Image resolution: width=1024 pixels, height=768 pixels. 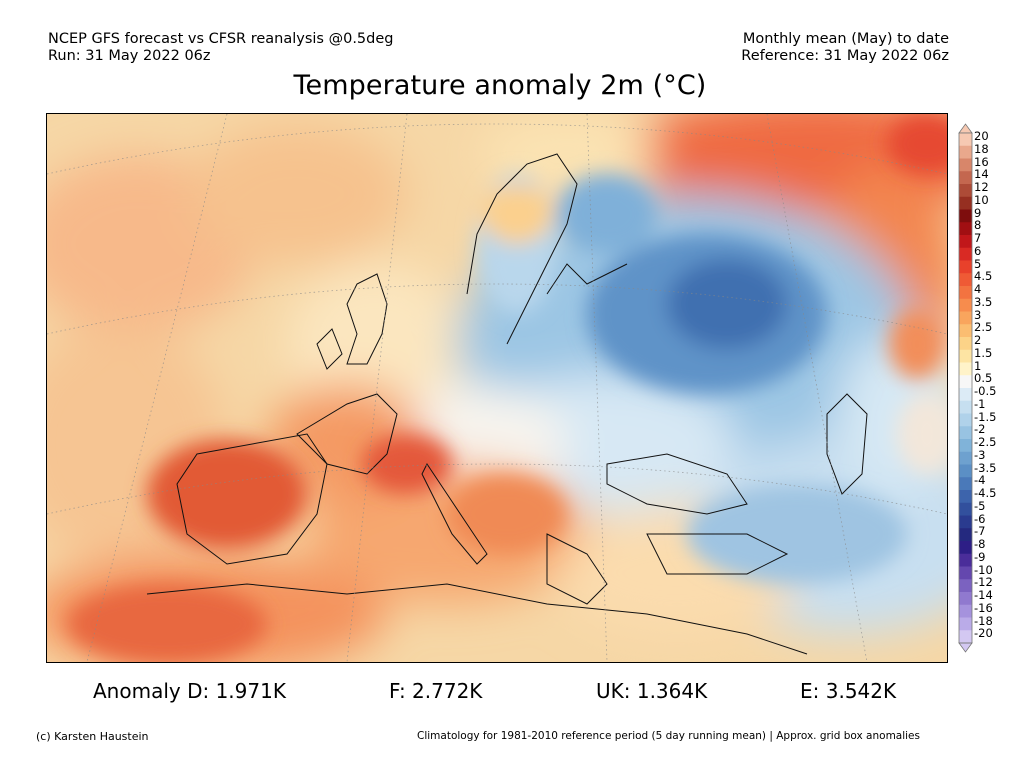 I want to click on color-scale-label: -6, so click(x=980, y=518).